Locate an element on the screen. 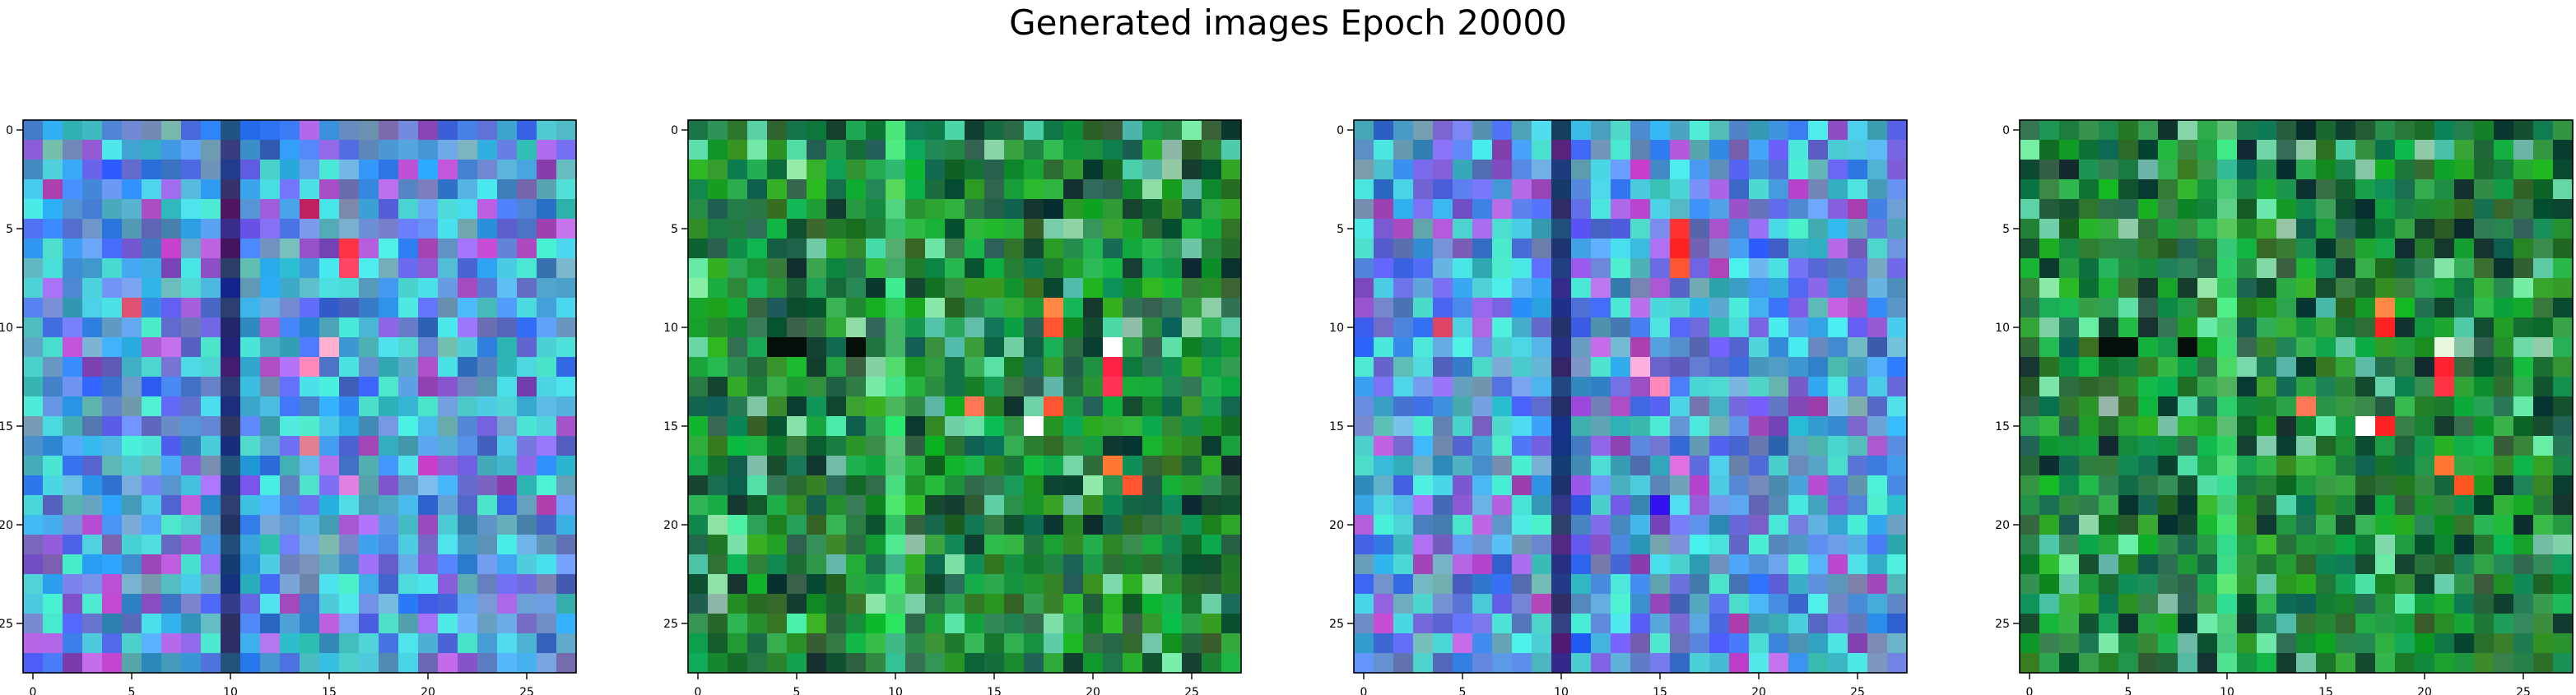 This screenshot has width=2576, height=695. y-tick-label: 5 is located at coordinates (1340, 229).